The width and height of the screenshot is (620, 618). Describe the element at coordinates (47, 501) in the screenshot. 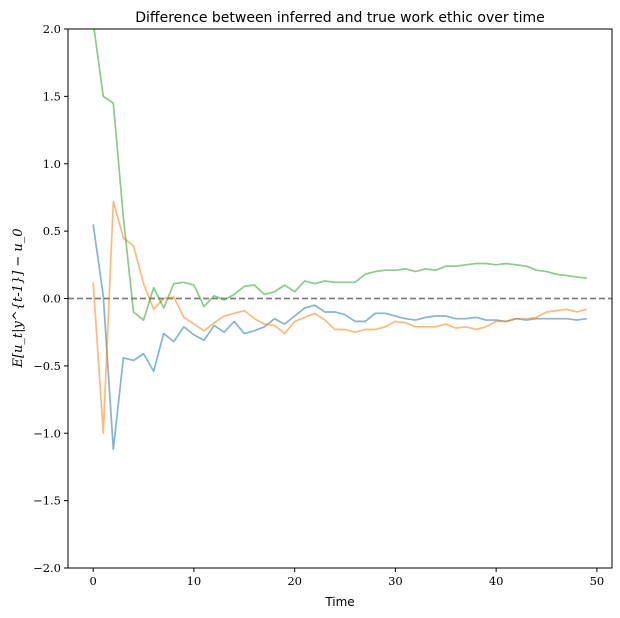

I see `y-tick-label: −1.5` at that location.